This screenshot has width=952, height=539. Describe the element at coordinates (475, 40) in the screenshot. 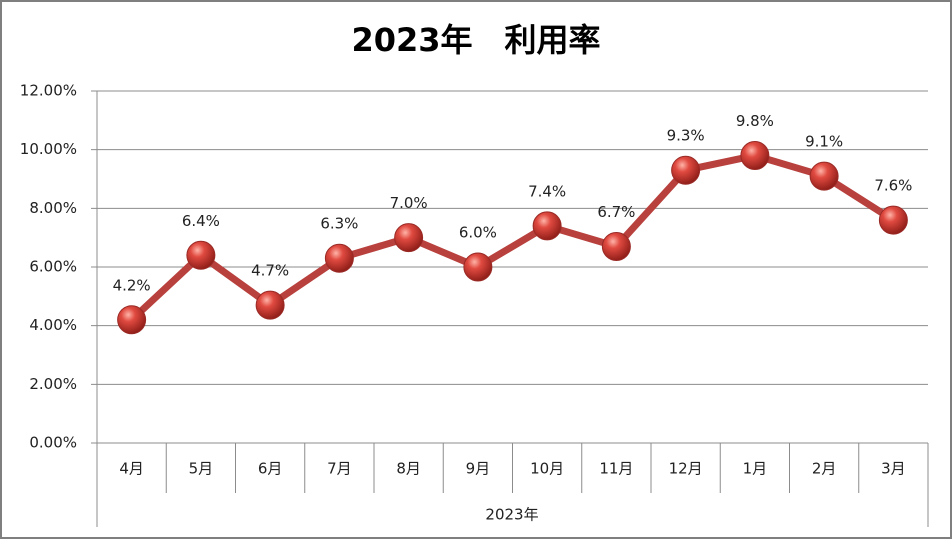

I see `chart-title: 2023年 利用率` at that location.